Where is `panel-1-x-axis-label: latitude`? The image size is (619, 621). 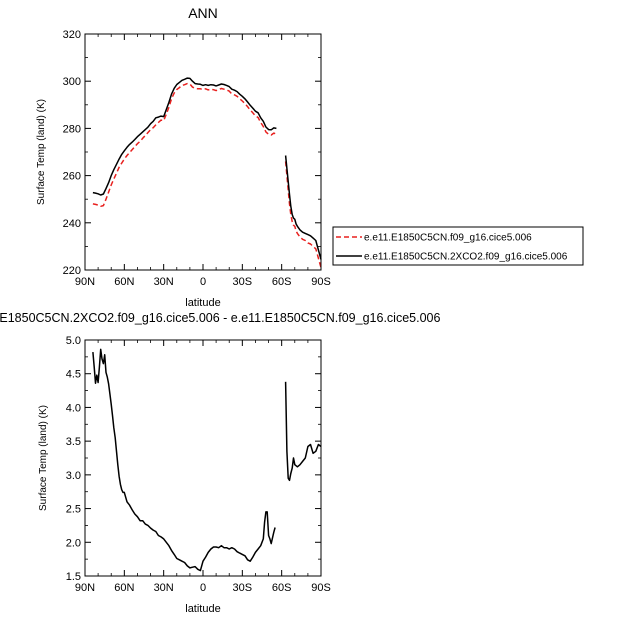
panel-1-x-axis-label: latitude is located at coordinates (202, 303).